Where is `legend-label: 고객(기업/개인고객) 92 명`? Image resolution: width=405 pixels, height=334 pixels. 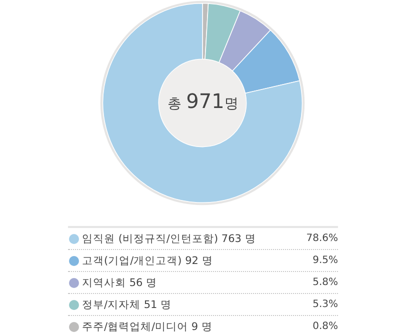 legend-label: 고객(기업/개인고객) 92 명 is located at coordinates (148, 261).